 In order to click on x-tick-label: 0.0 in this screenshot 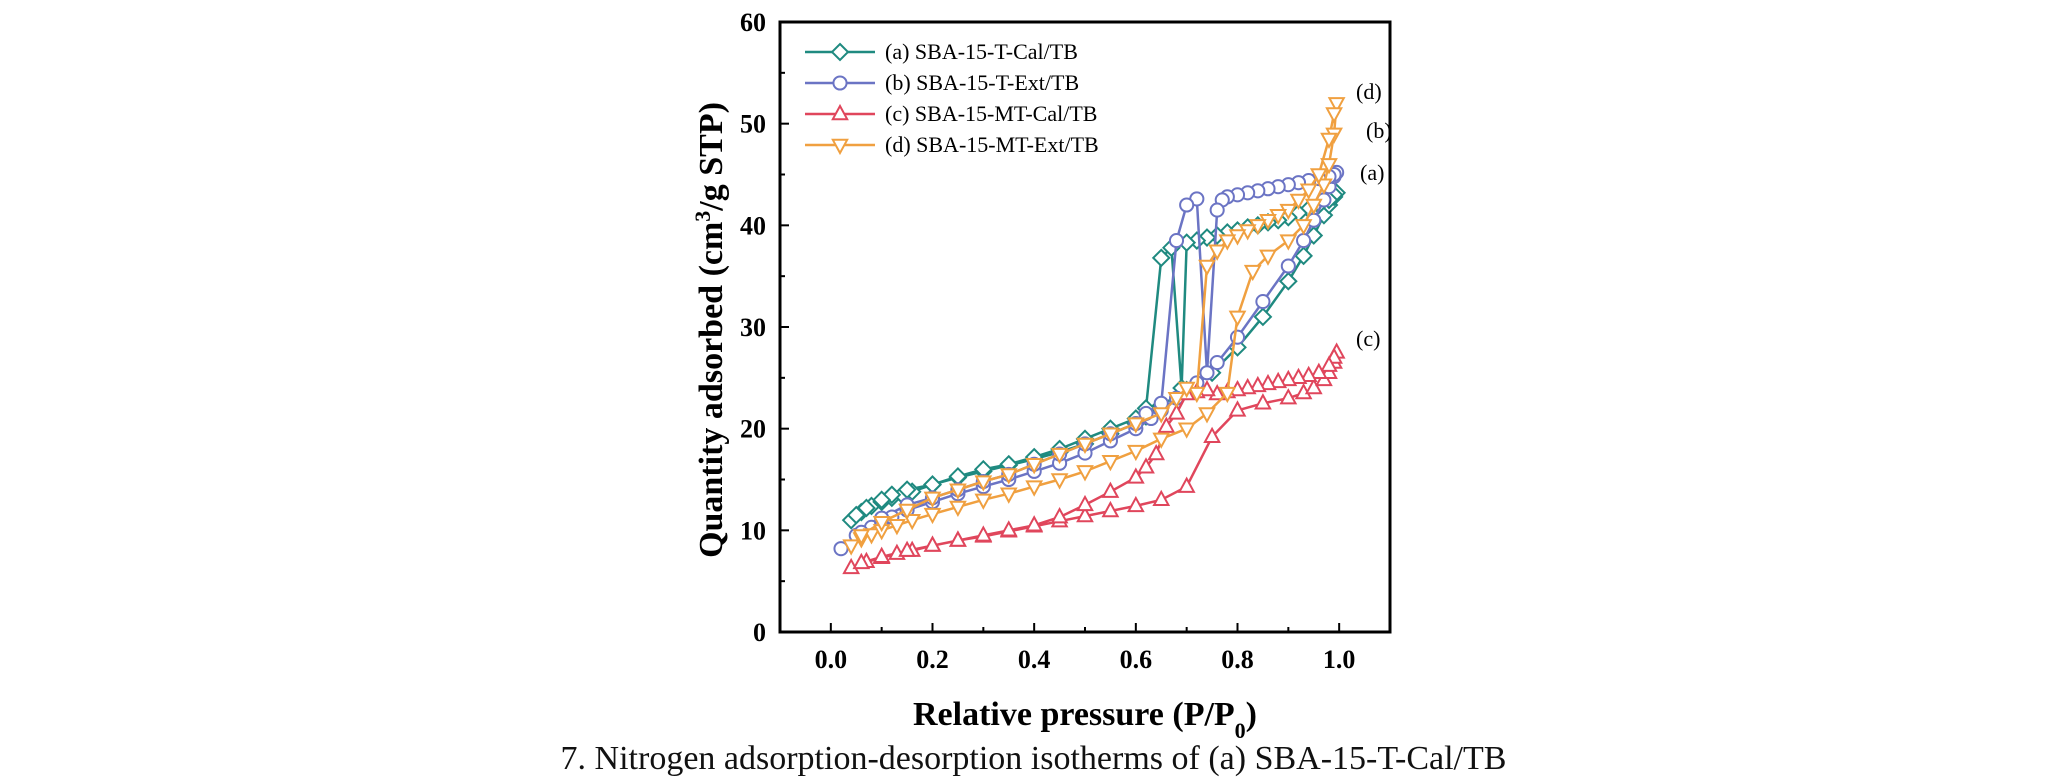, I will do `click(831, 659)`.